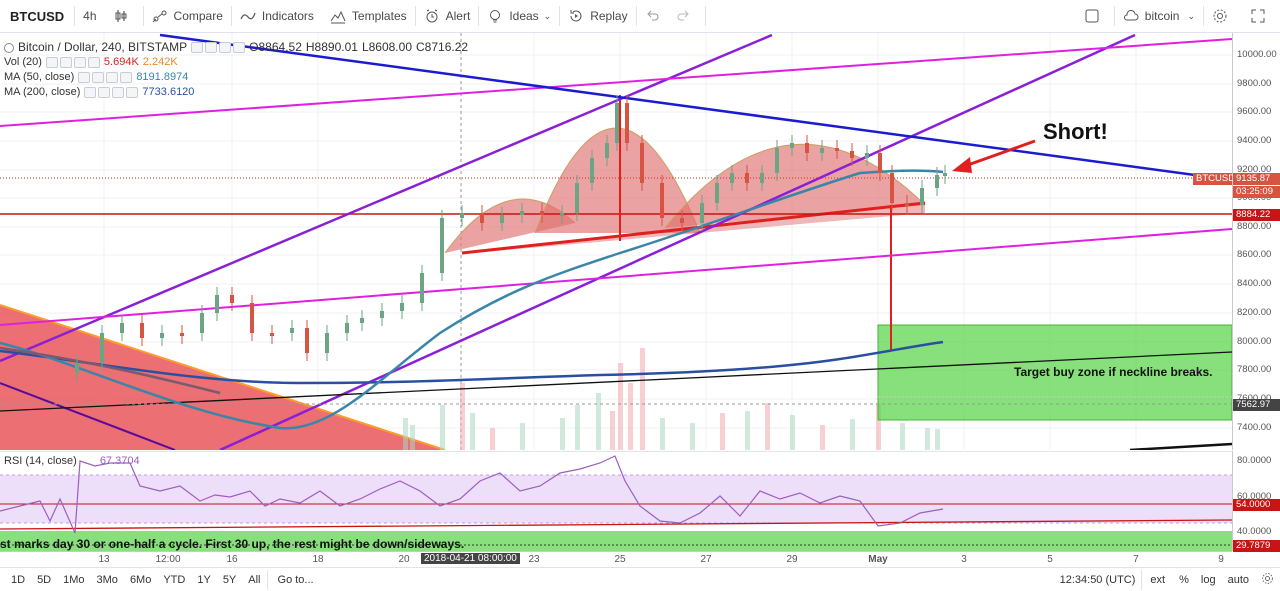 This screenshot has height=591, width=1280. I want to click on chart-style-button, so click(124, 16).